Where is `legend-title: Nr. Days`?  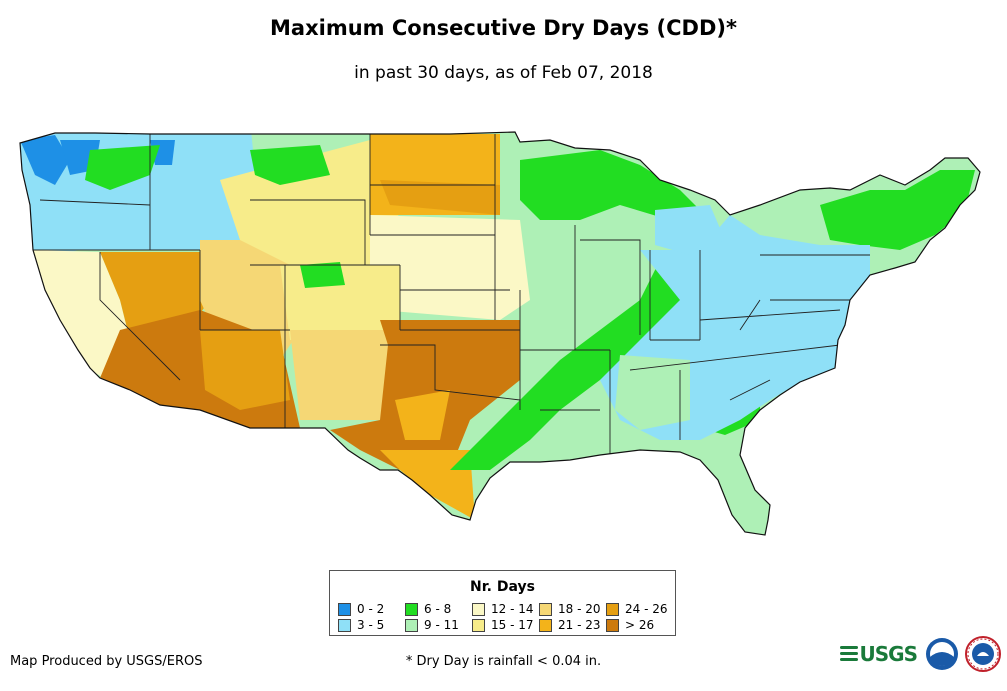
legend-title: Nr. Days is located at coordinates (502, 587).